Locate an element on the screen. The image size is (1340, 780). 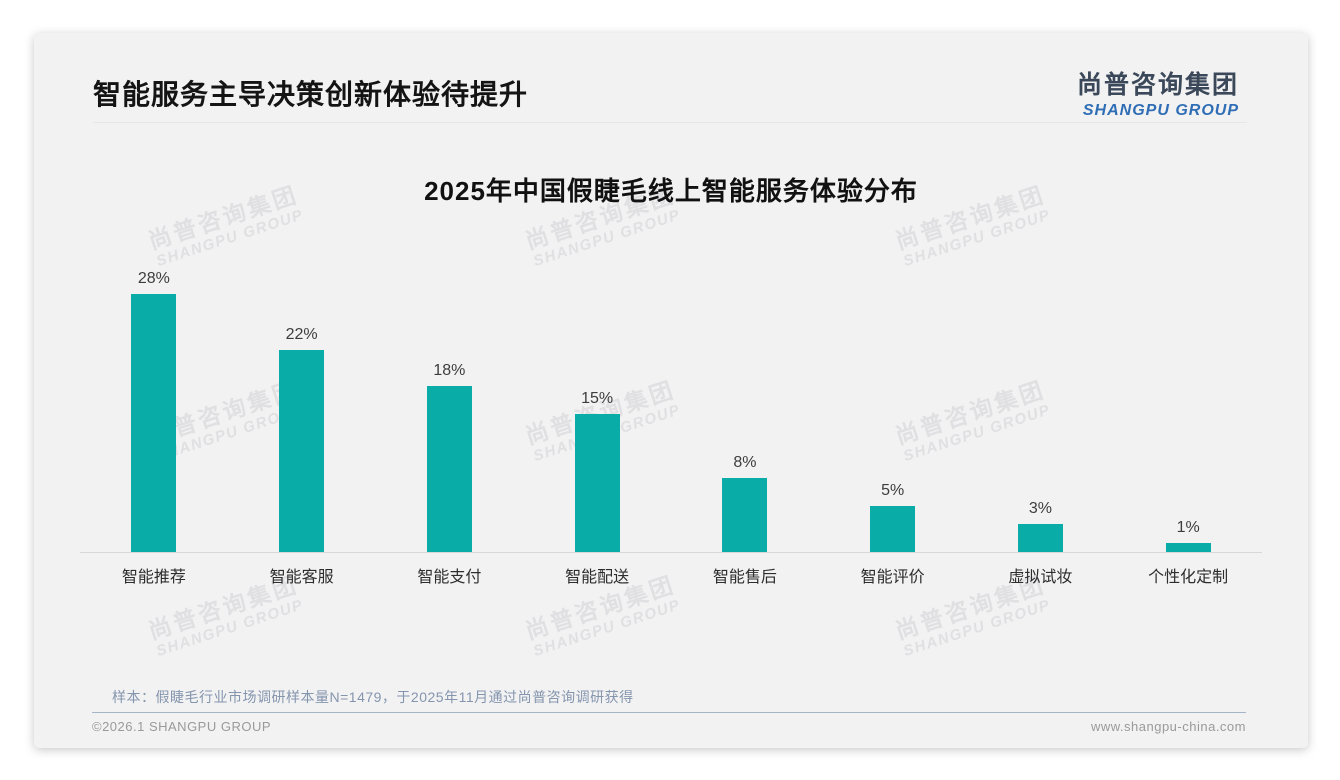
category-label: 智能评价 is located at coordinates (892, 577).